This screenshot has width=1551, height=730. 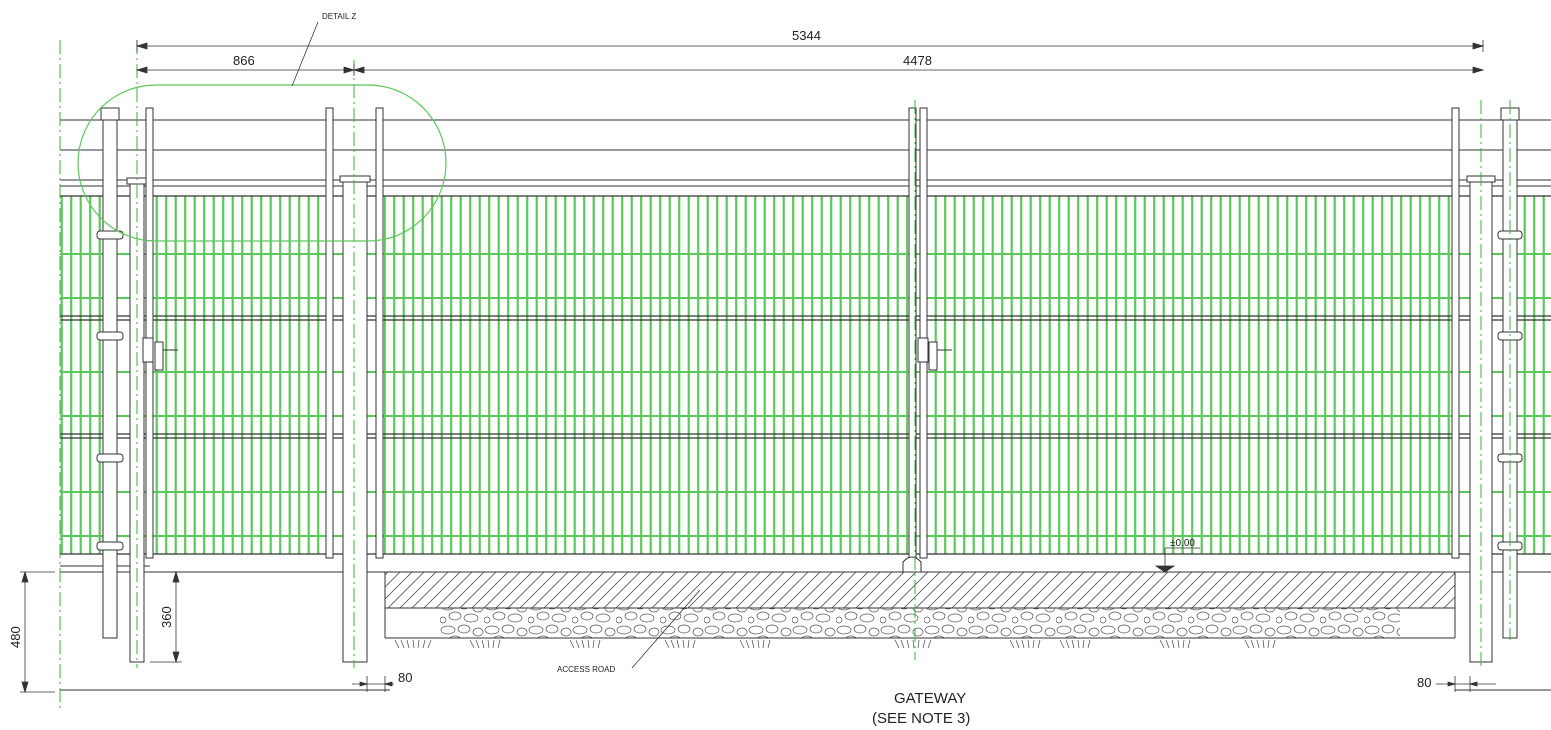 I want to click on grass-tufts, so click(x=835, y=644).